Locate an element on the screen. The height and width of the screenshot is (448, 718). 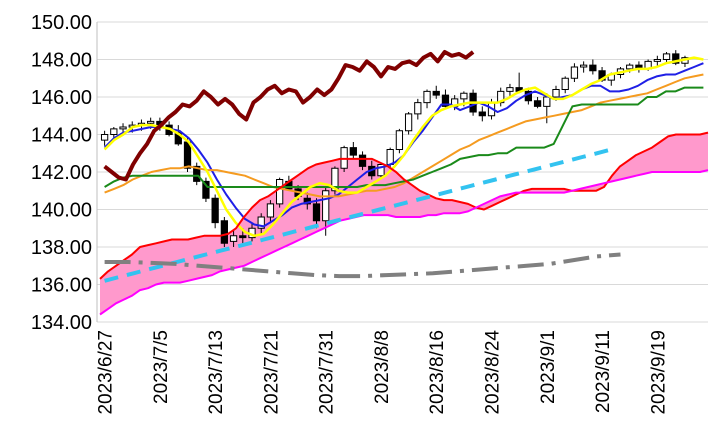
x-tick-label: 2023/7/31 is located at coordinates (327, 372).